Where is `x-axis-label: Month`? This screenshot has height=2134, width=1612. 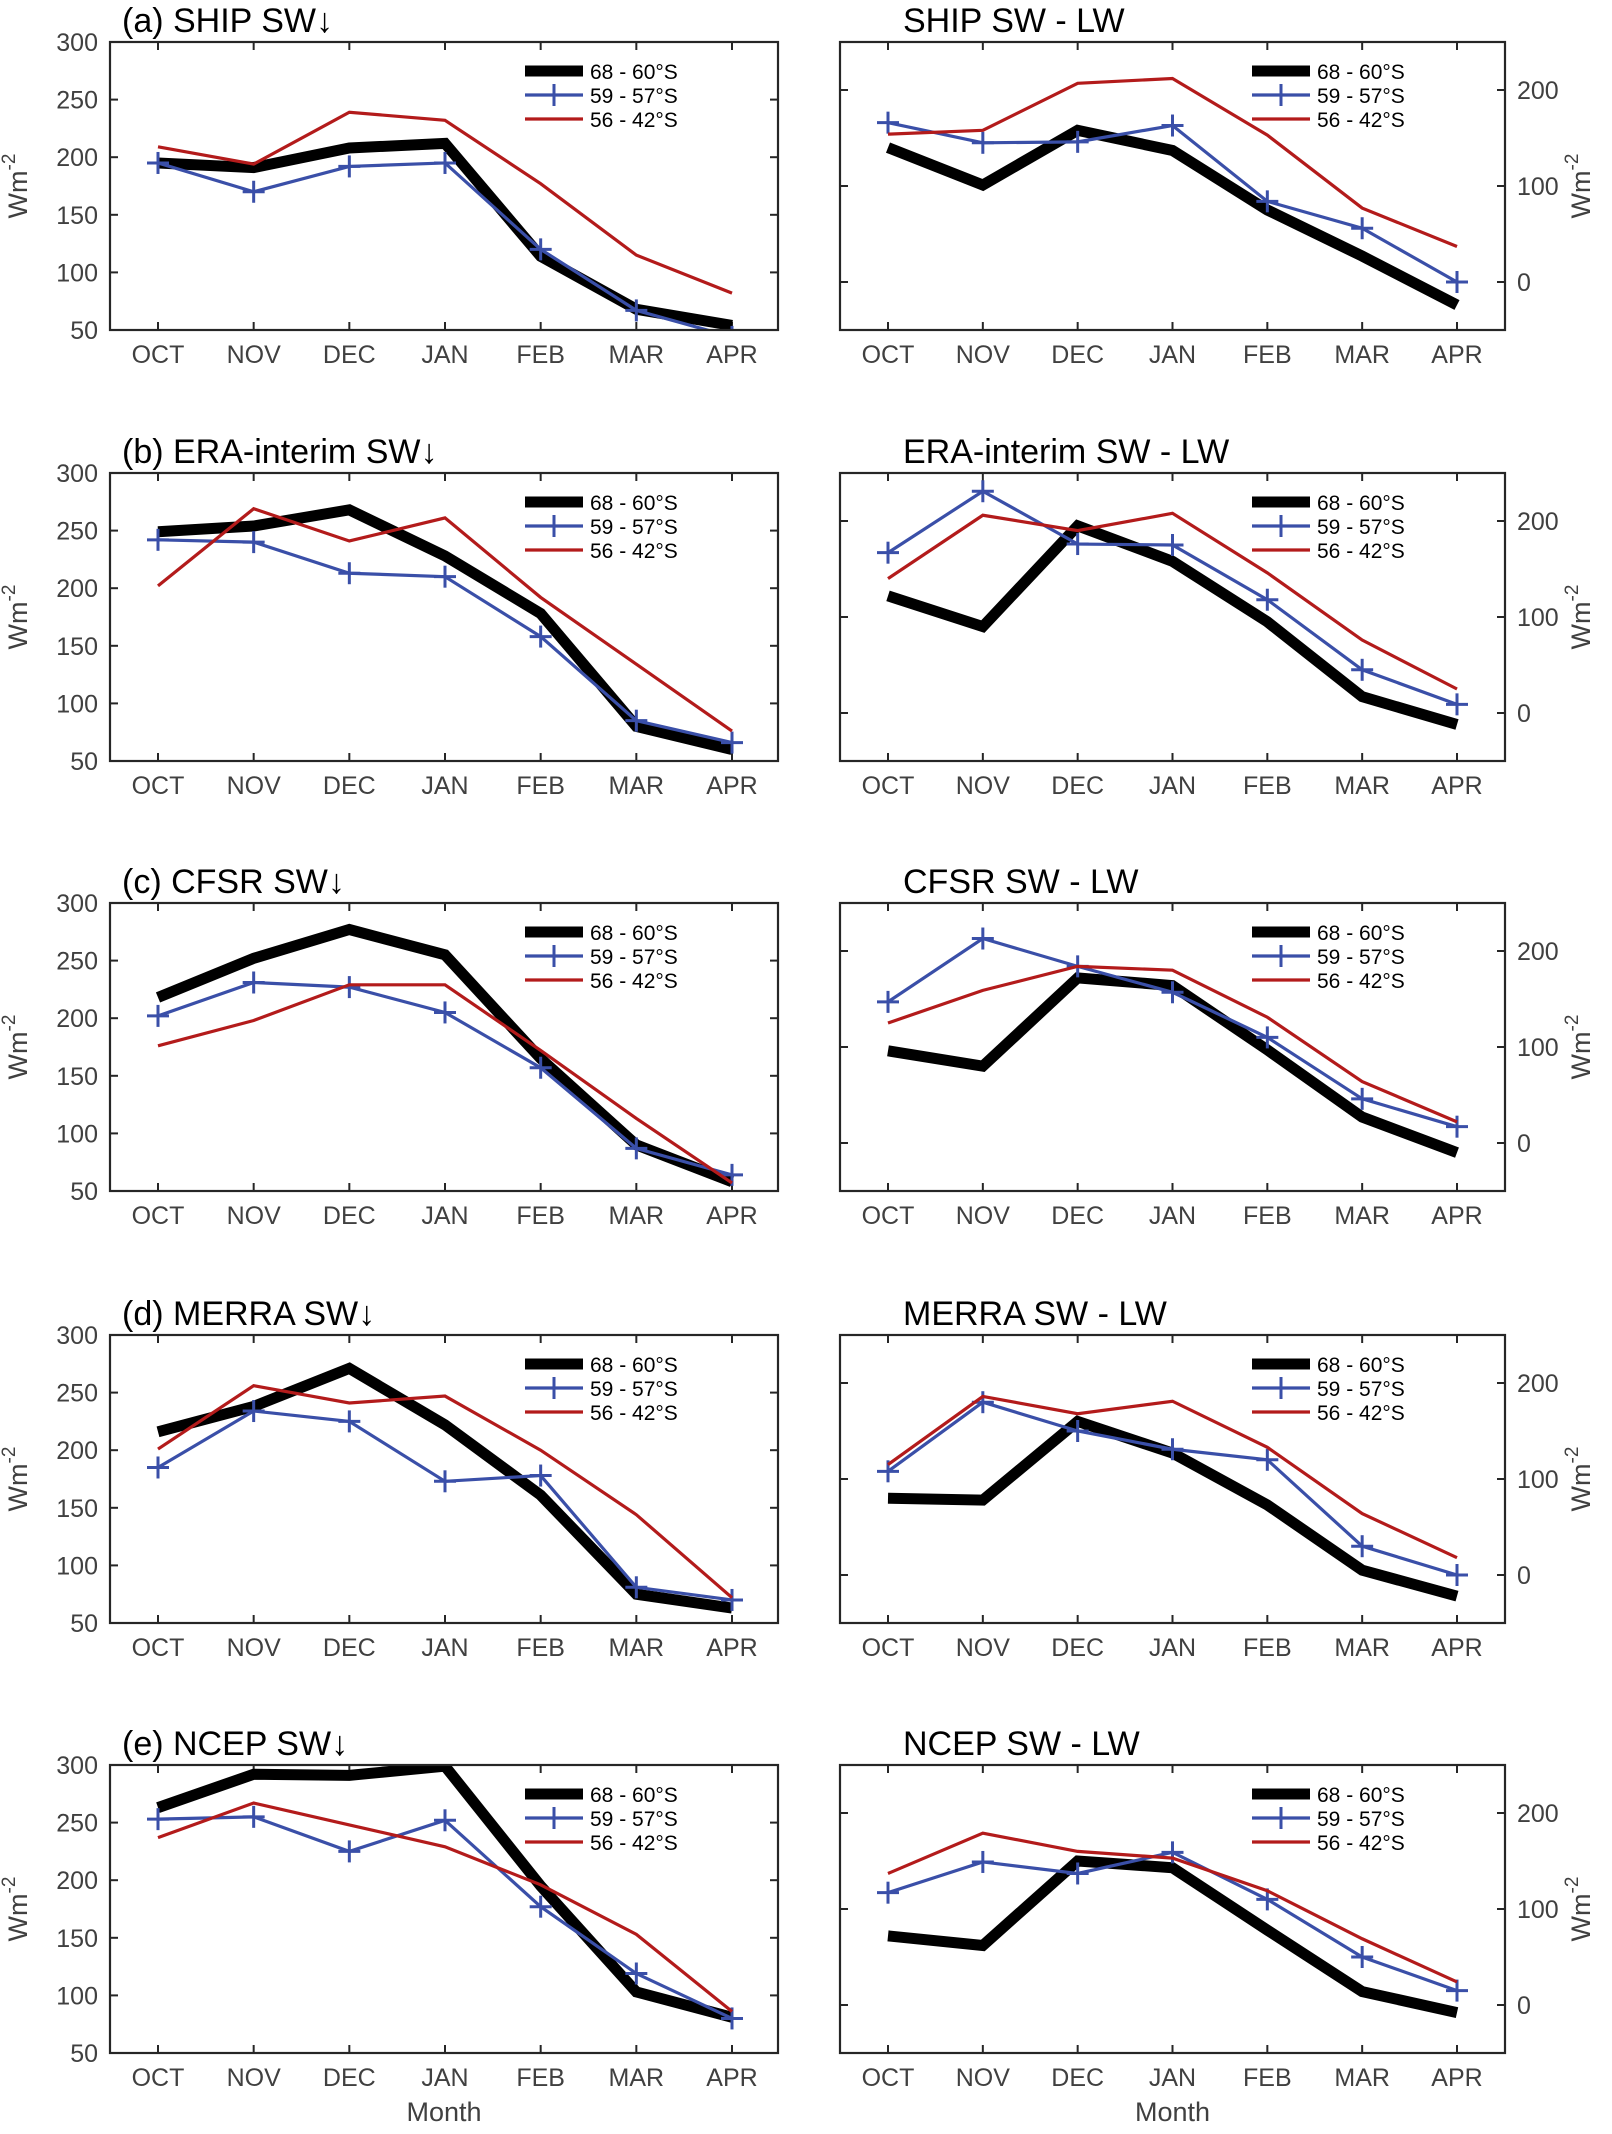
x-axis-label: Month is located at coordinates (1172, 2112).